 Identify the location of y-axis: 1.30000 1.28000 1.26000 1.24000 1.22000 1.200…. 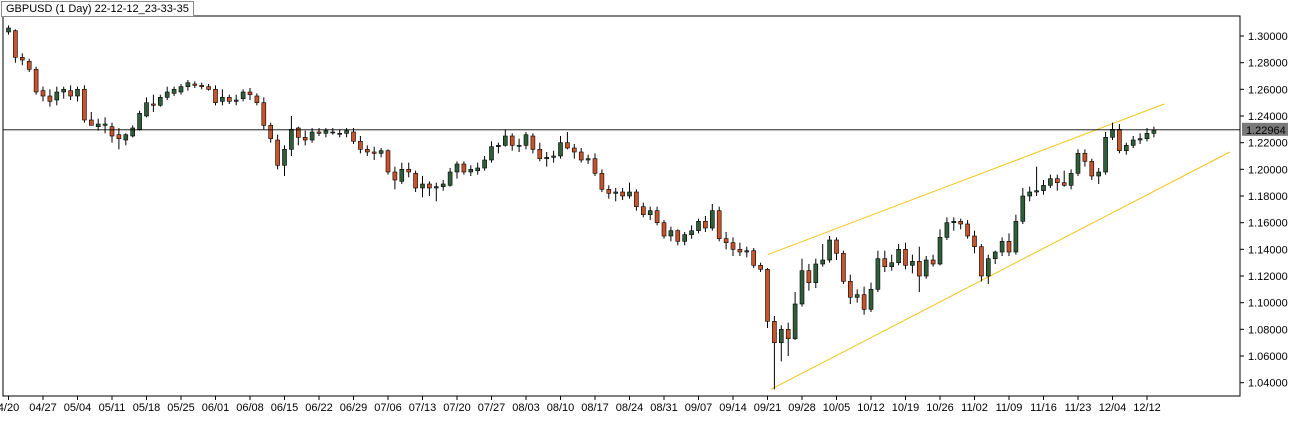
(1264, 210).